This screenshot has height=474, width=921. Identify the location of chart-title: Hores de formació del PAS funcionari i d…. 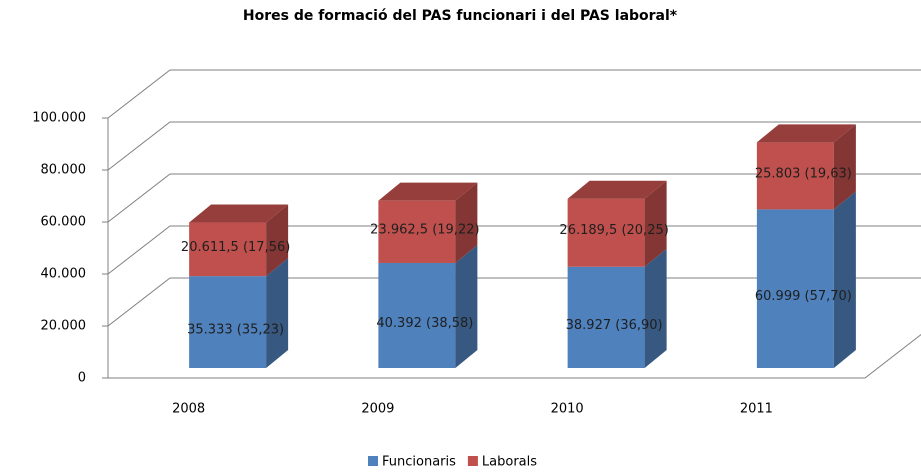
(460, 16).